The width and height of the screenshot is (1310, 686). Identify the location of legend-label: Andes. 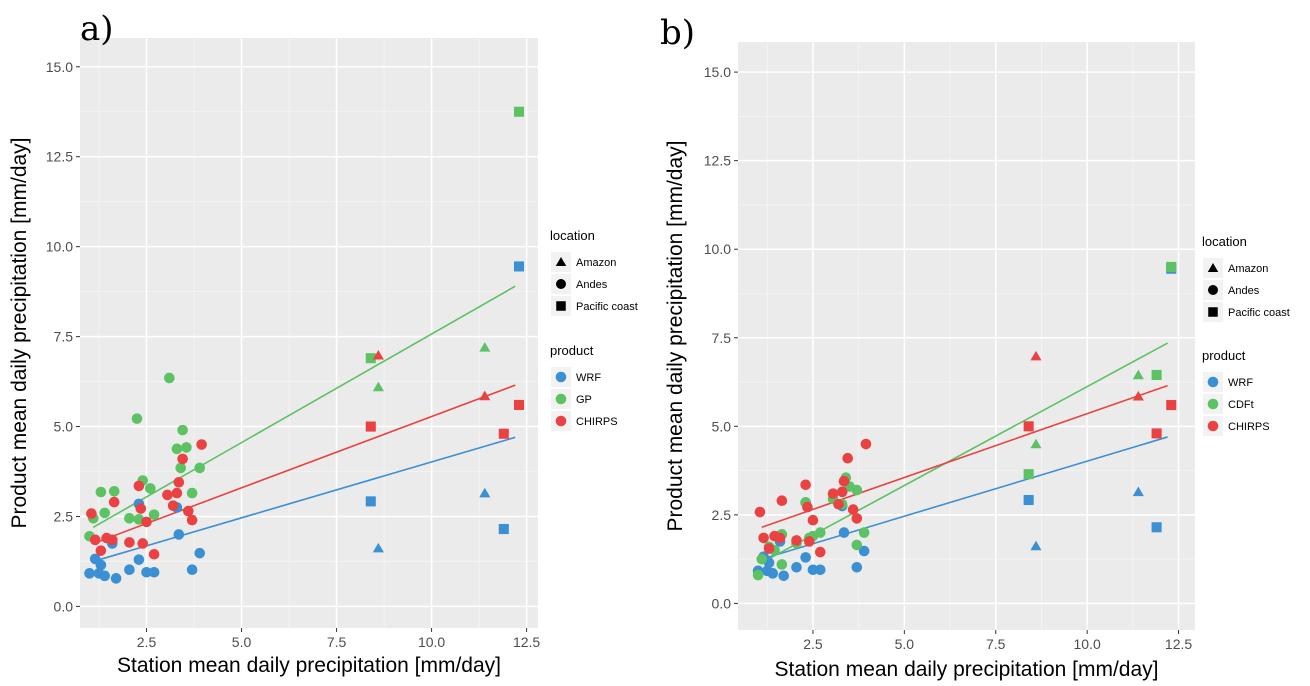
(592, 285).